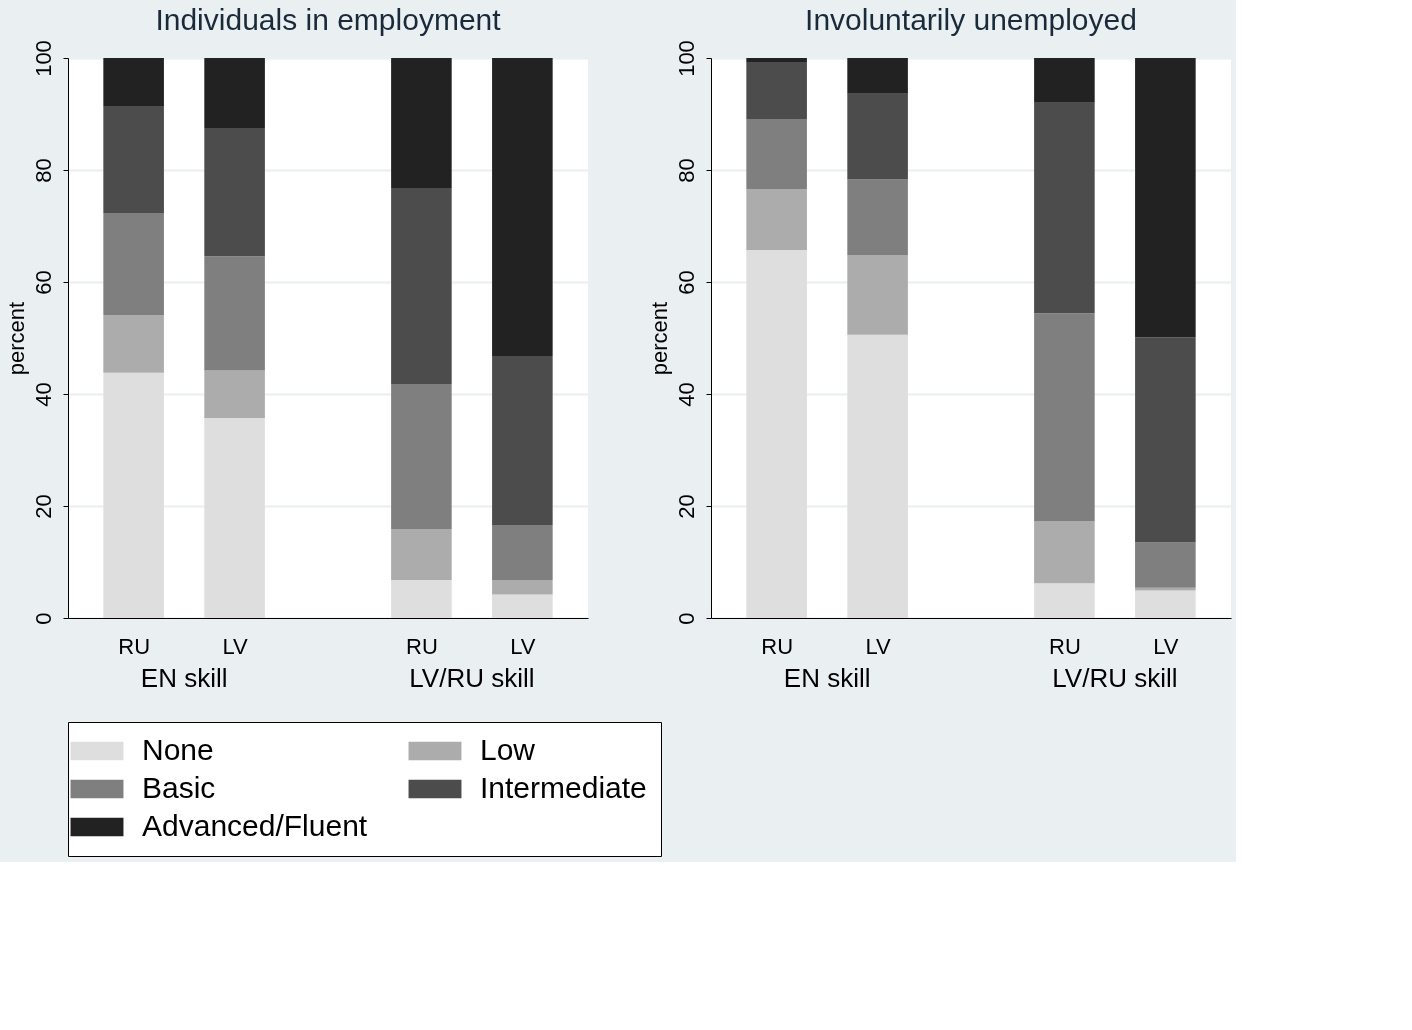 The image size is (1412, 1030). I want to click on legend-label: Basic, so click(179, 787).